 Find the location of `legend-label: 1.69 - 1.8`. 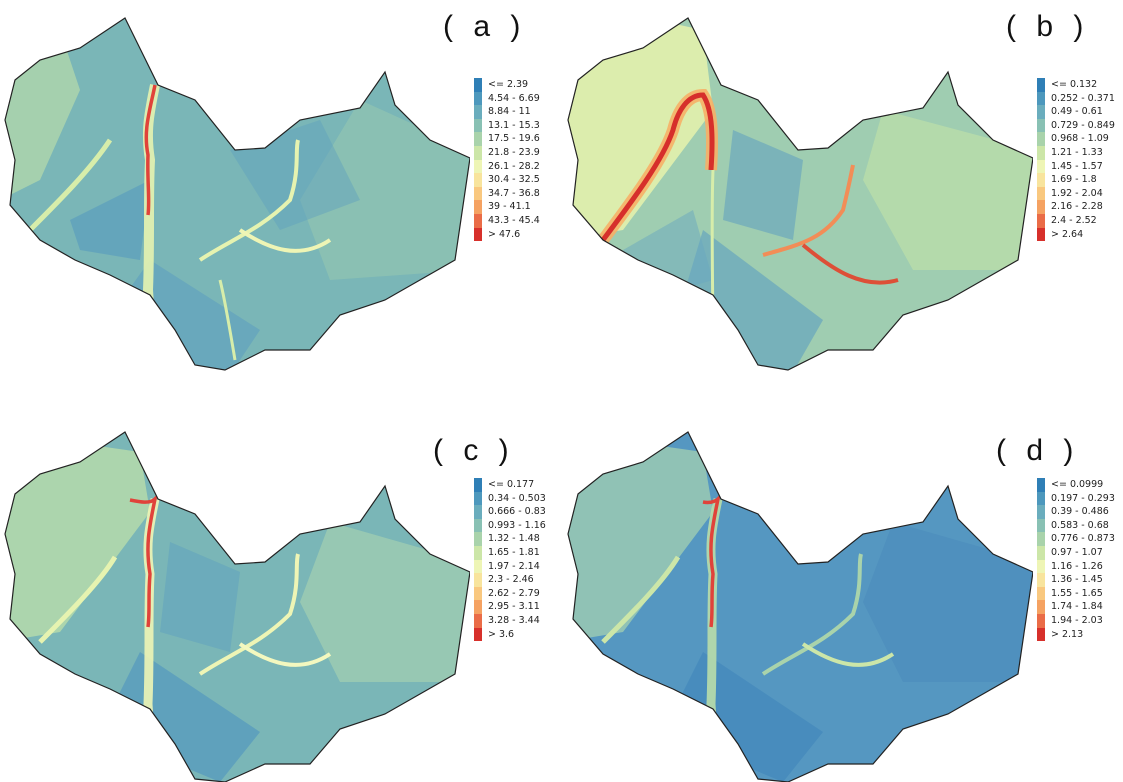

legend-label: 1.69 - 1.8 is located at coordinates (1074, 180).